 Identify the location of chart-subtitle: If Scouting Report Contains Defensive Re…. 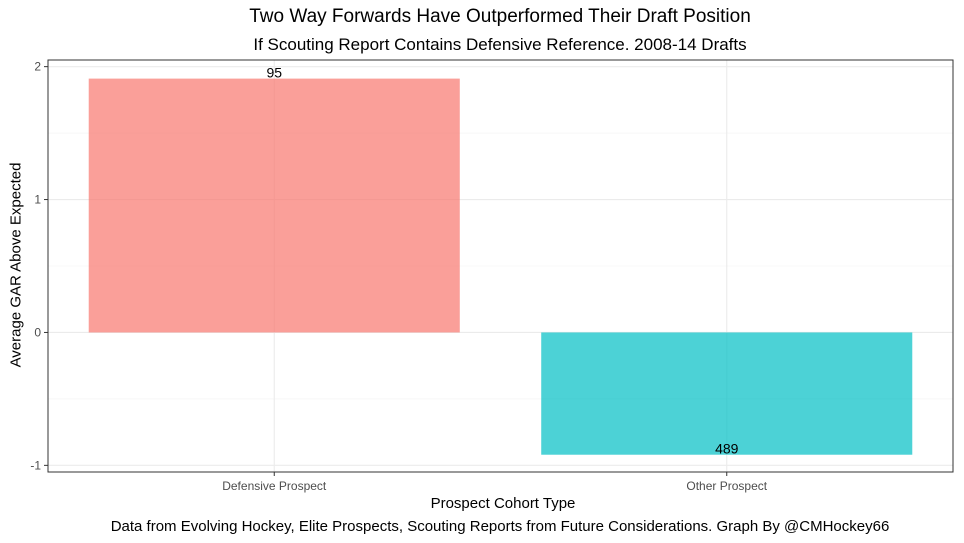
(500, 44).